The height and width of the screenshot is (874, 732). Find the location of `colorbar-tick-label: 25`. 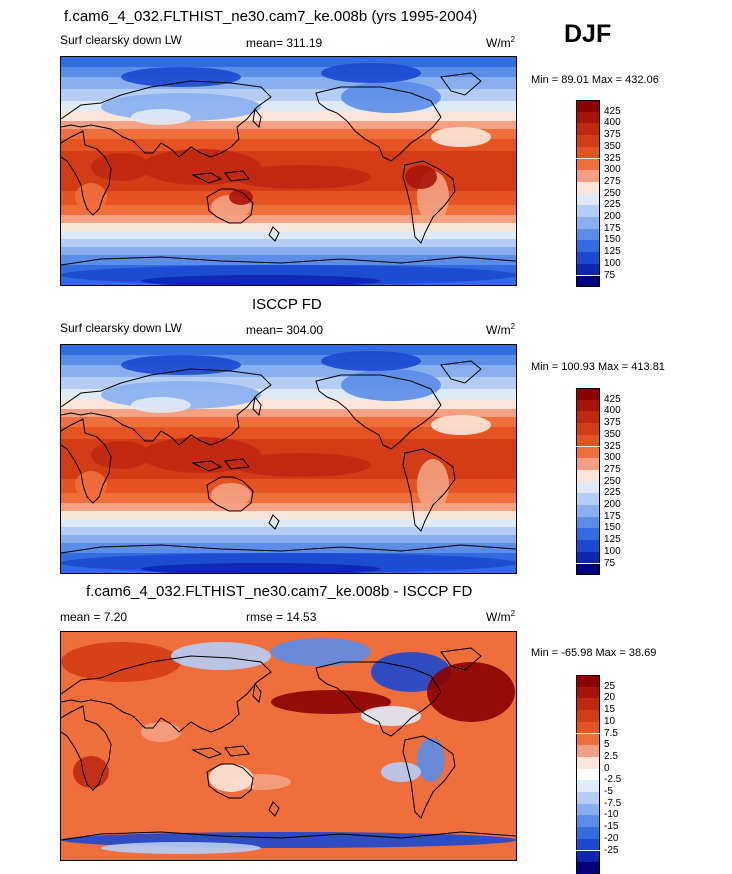

colorbar-tick-label: 25 is located at coordinates (610, 686).